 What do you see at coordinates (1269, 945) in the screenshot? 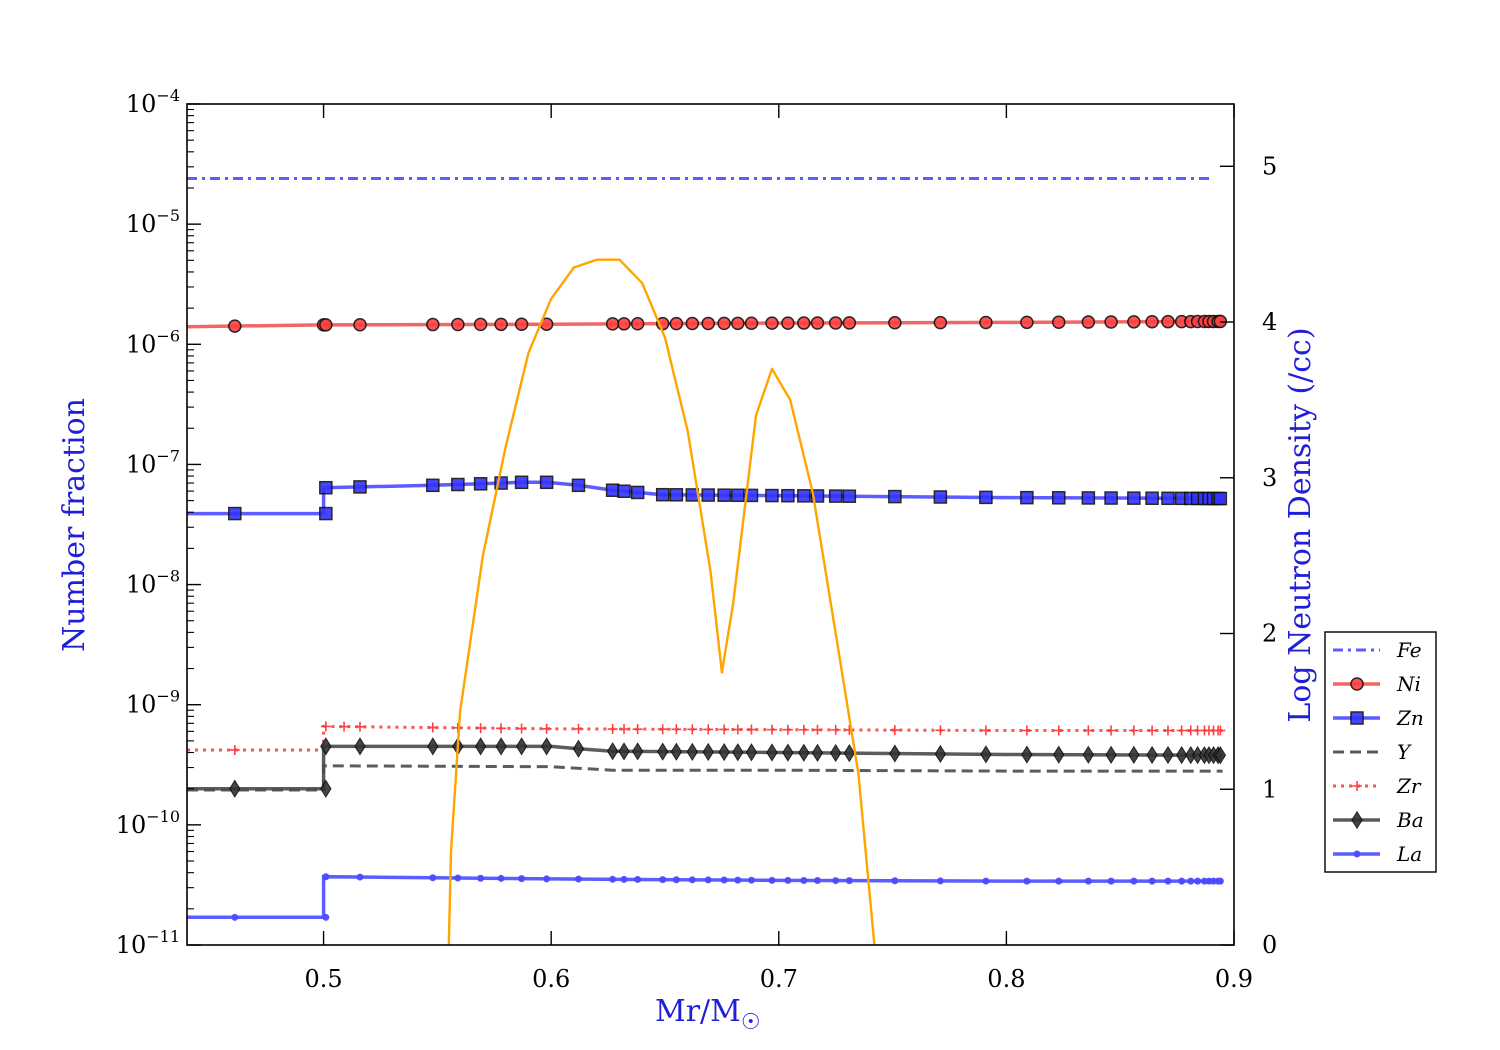
I see `y-right-tick-label: 0` at bounding box center [1269, 945].